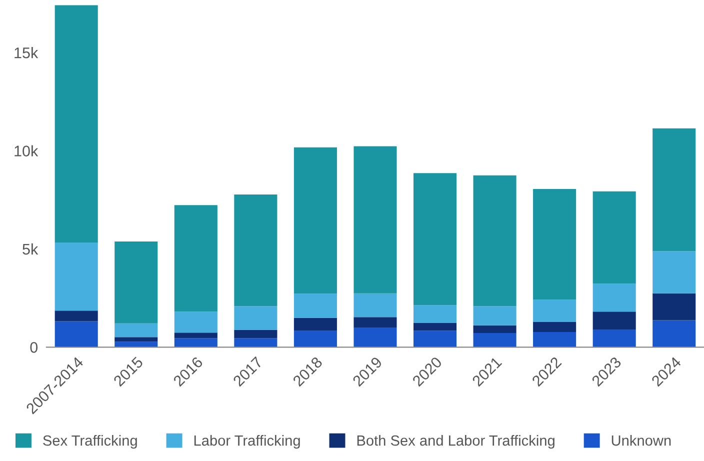 The image size is (704, 461). I want to click on y-tick-label: 0, so click(34, 347).